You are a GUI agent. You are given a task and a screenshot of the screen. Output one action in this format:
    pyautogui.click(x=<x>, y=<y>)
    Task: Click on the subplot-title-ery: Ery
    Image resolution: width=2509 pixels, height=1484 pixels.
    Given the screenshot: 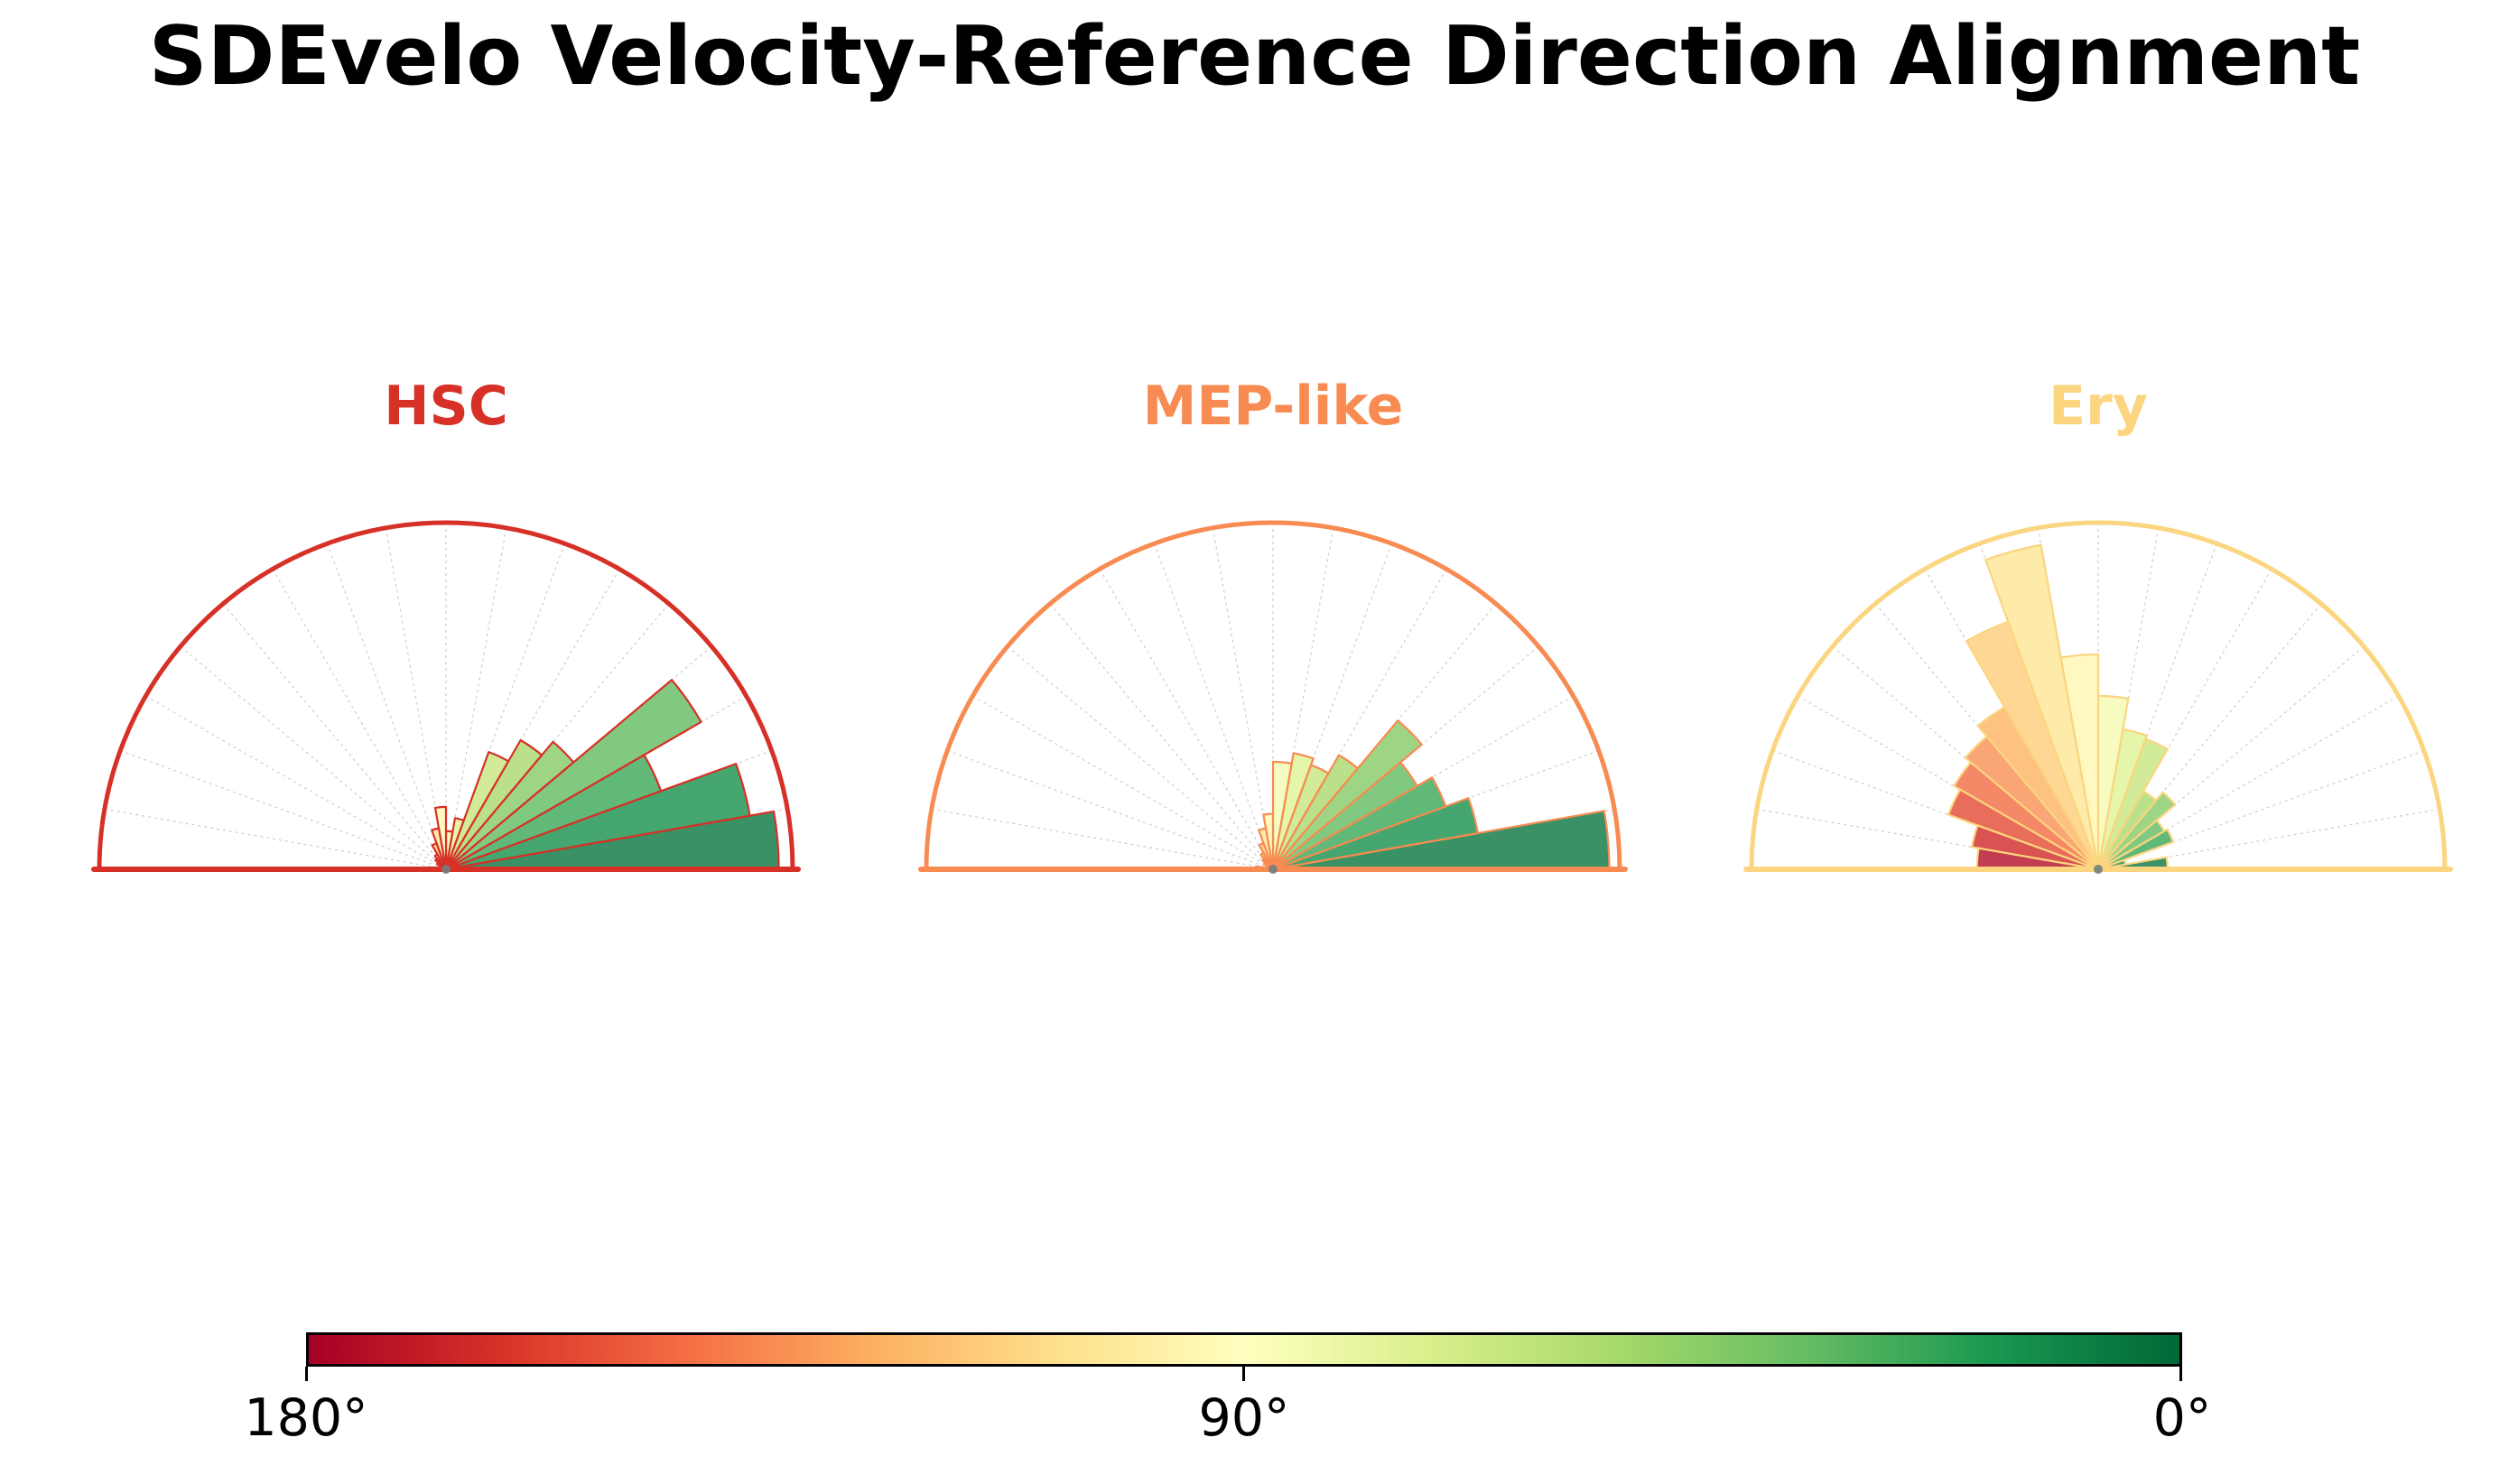 What is the action you would take?
    pyautogui.click(x=2098, y=407)
    